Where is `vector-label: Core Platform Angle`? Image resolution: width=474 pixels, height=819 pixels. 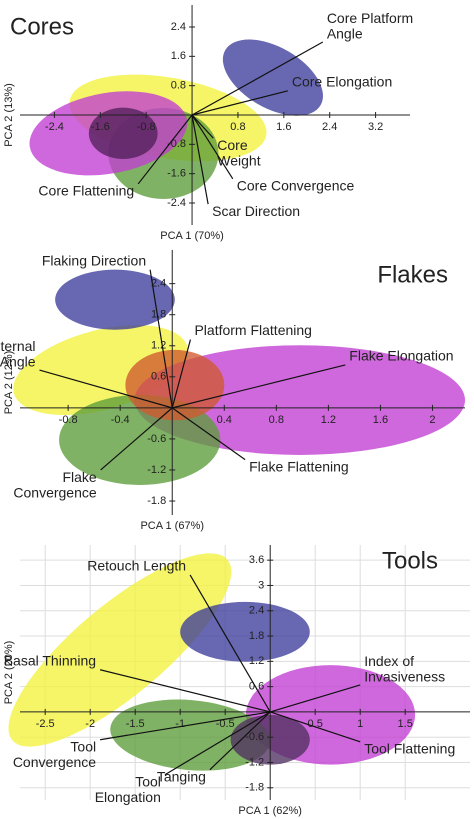 vector-label: Core Platform Angle is located at coordinates (370, 25).